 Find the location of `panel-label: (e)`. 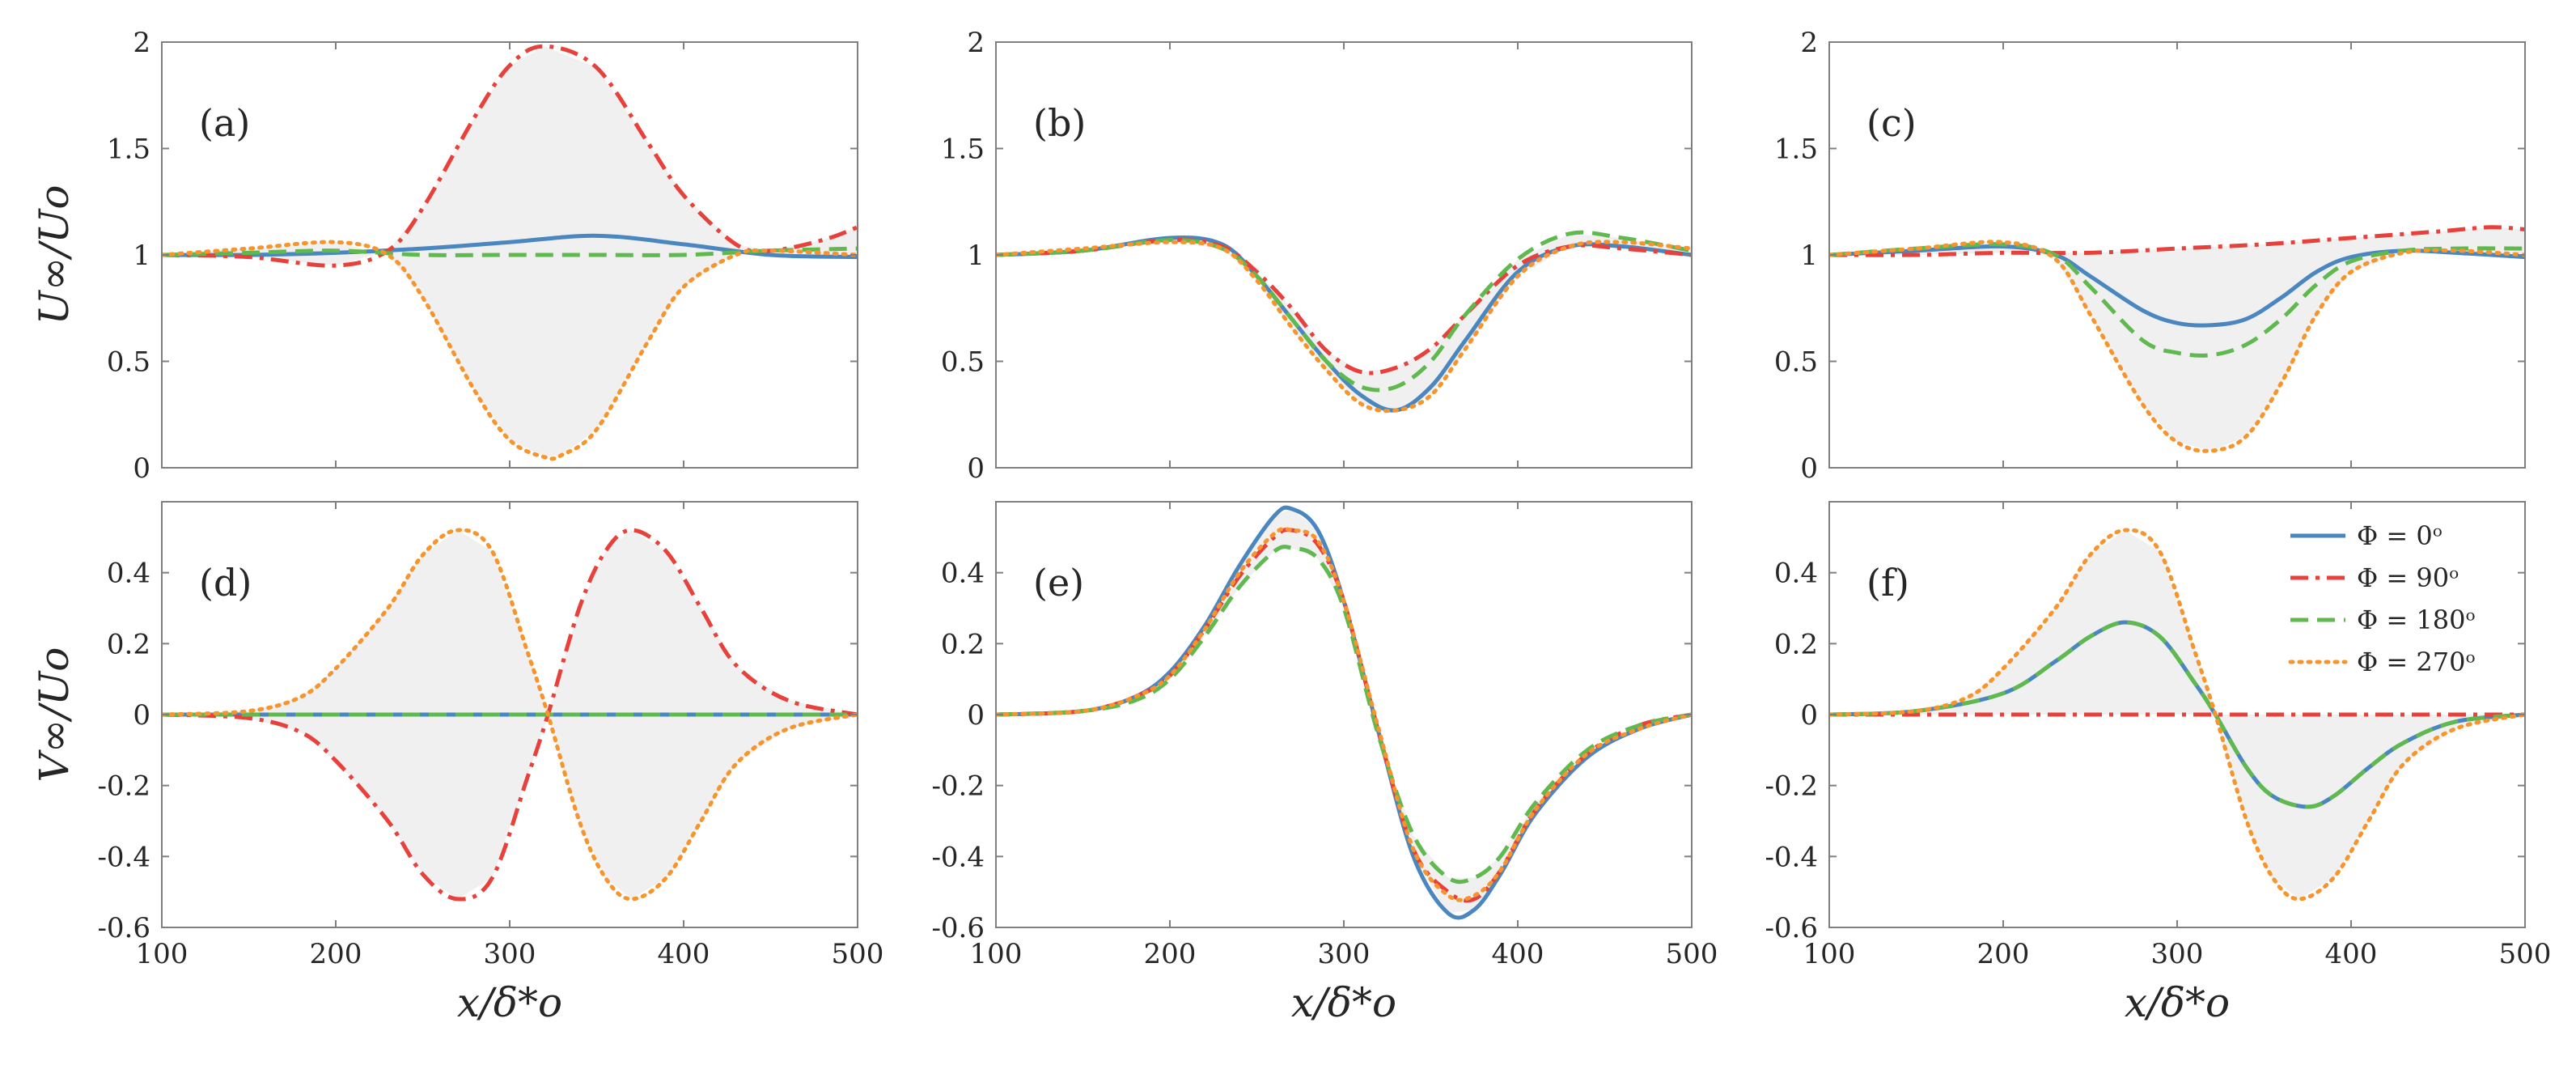

panel-label: (e) is located at coordinates (1058, 583).